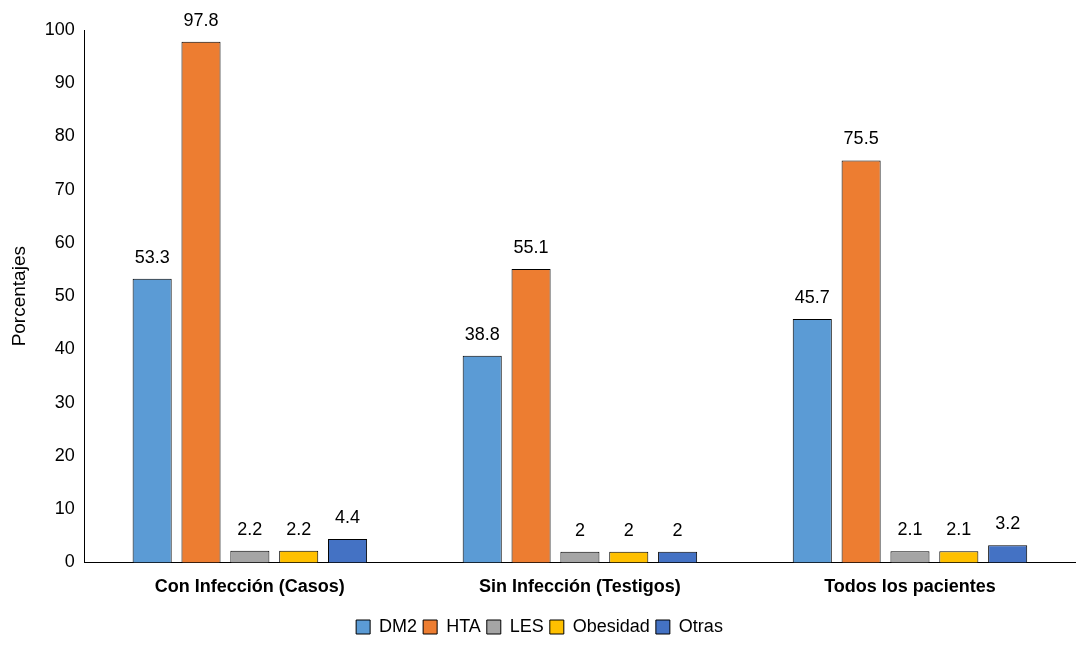  I want to click on legend-label: LES, so click(526, 625).